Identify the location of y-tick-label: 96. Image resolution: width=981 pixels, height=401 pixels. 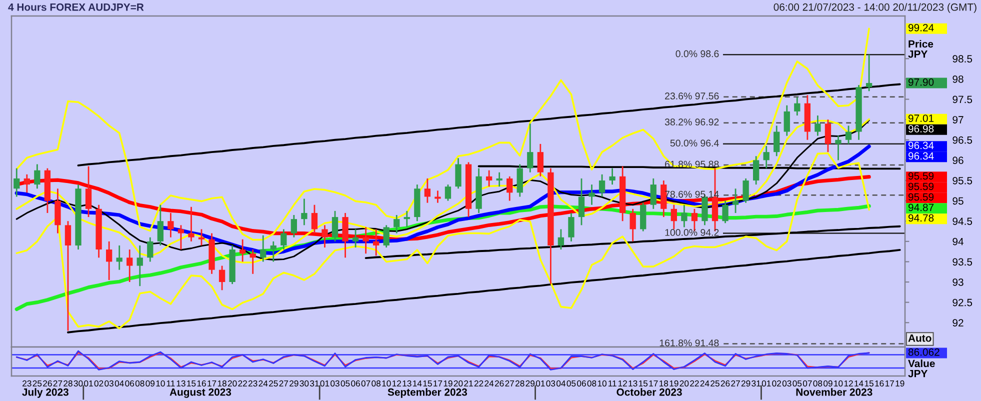
(958, 160).